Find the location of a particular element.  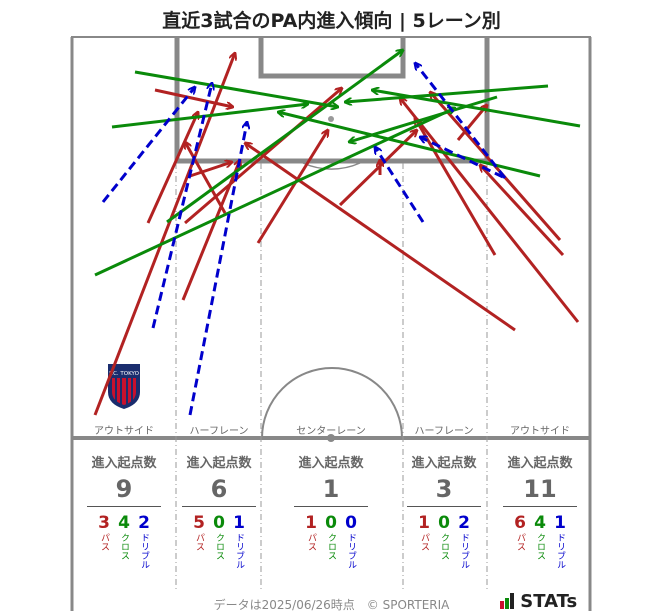

footer-credit: データは2025/06/26時点 © SPORTERIA is located at coordinates (331, 604).